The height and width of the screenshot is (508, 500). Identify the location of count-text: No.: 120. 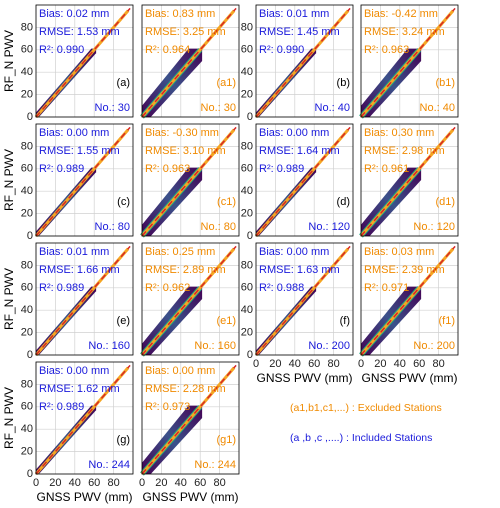
(434, 227).